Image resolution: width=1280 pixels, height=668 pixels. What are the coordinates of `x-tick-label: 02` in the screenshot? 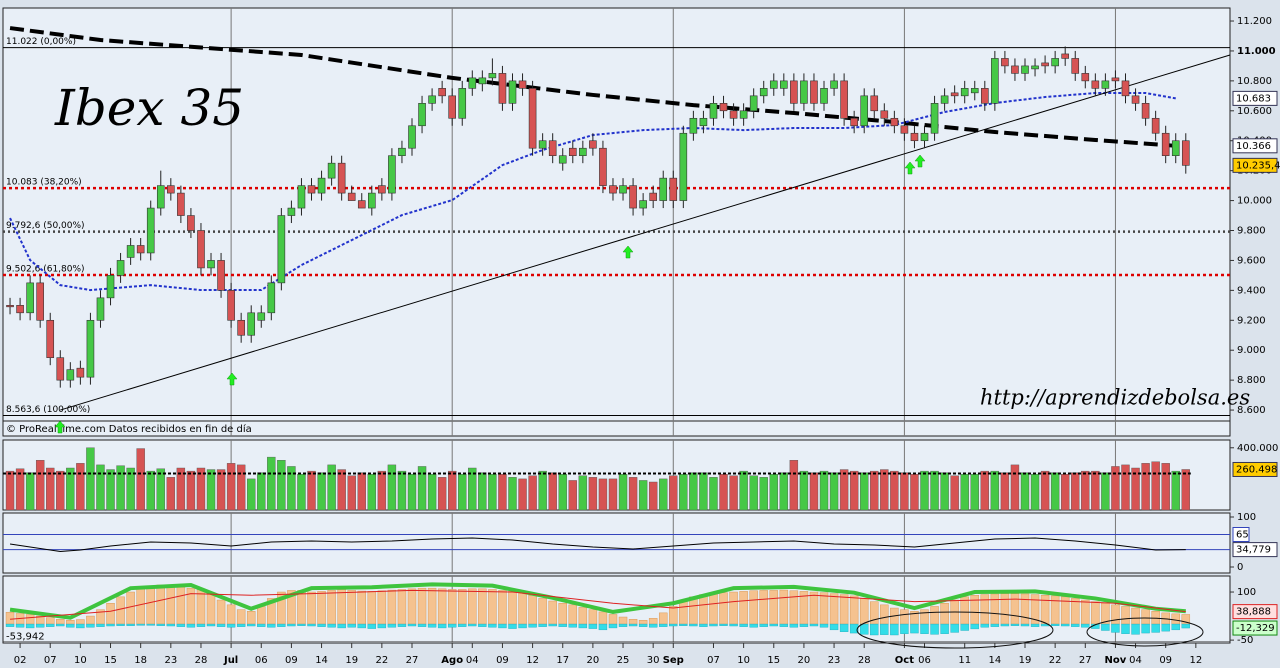 It's located at (20, 660).